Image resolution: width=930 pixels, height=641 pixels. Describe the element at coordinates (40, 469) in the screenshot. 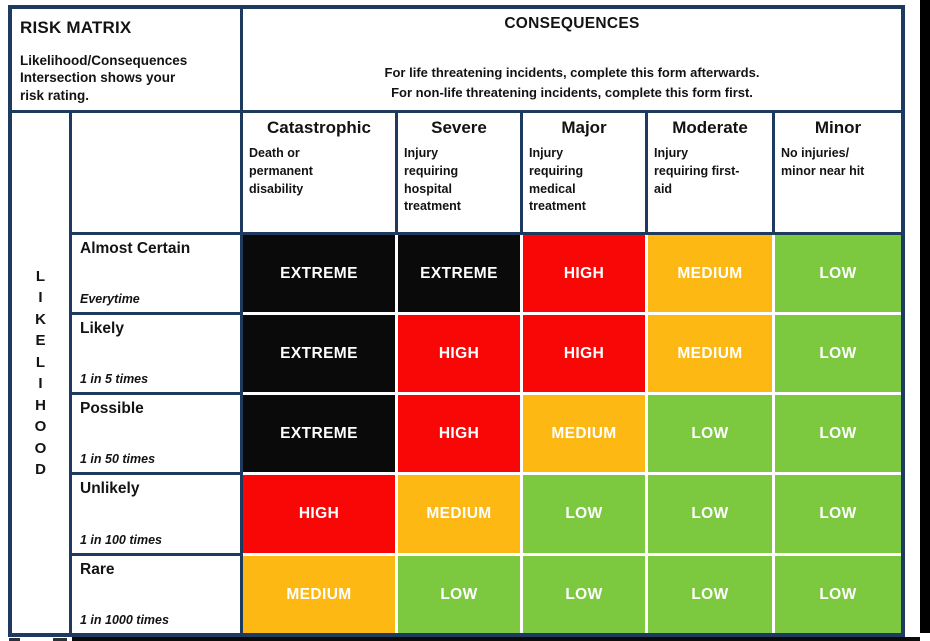

I see `likelihood-axis-letter: D` at that location.